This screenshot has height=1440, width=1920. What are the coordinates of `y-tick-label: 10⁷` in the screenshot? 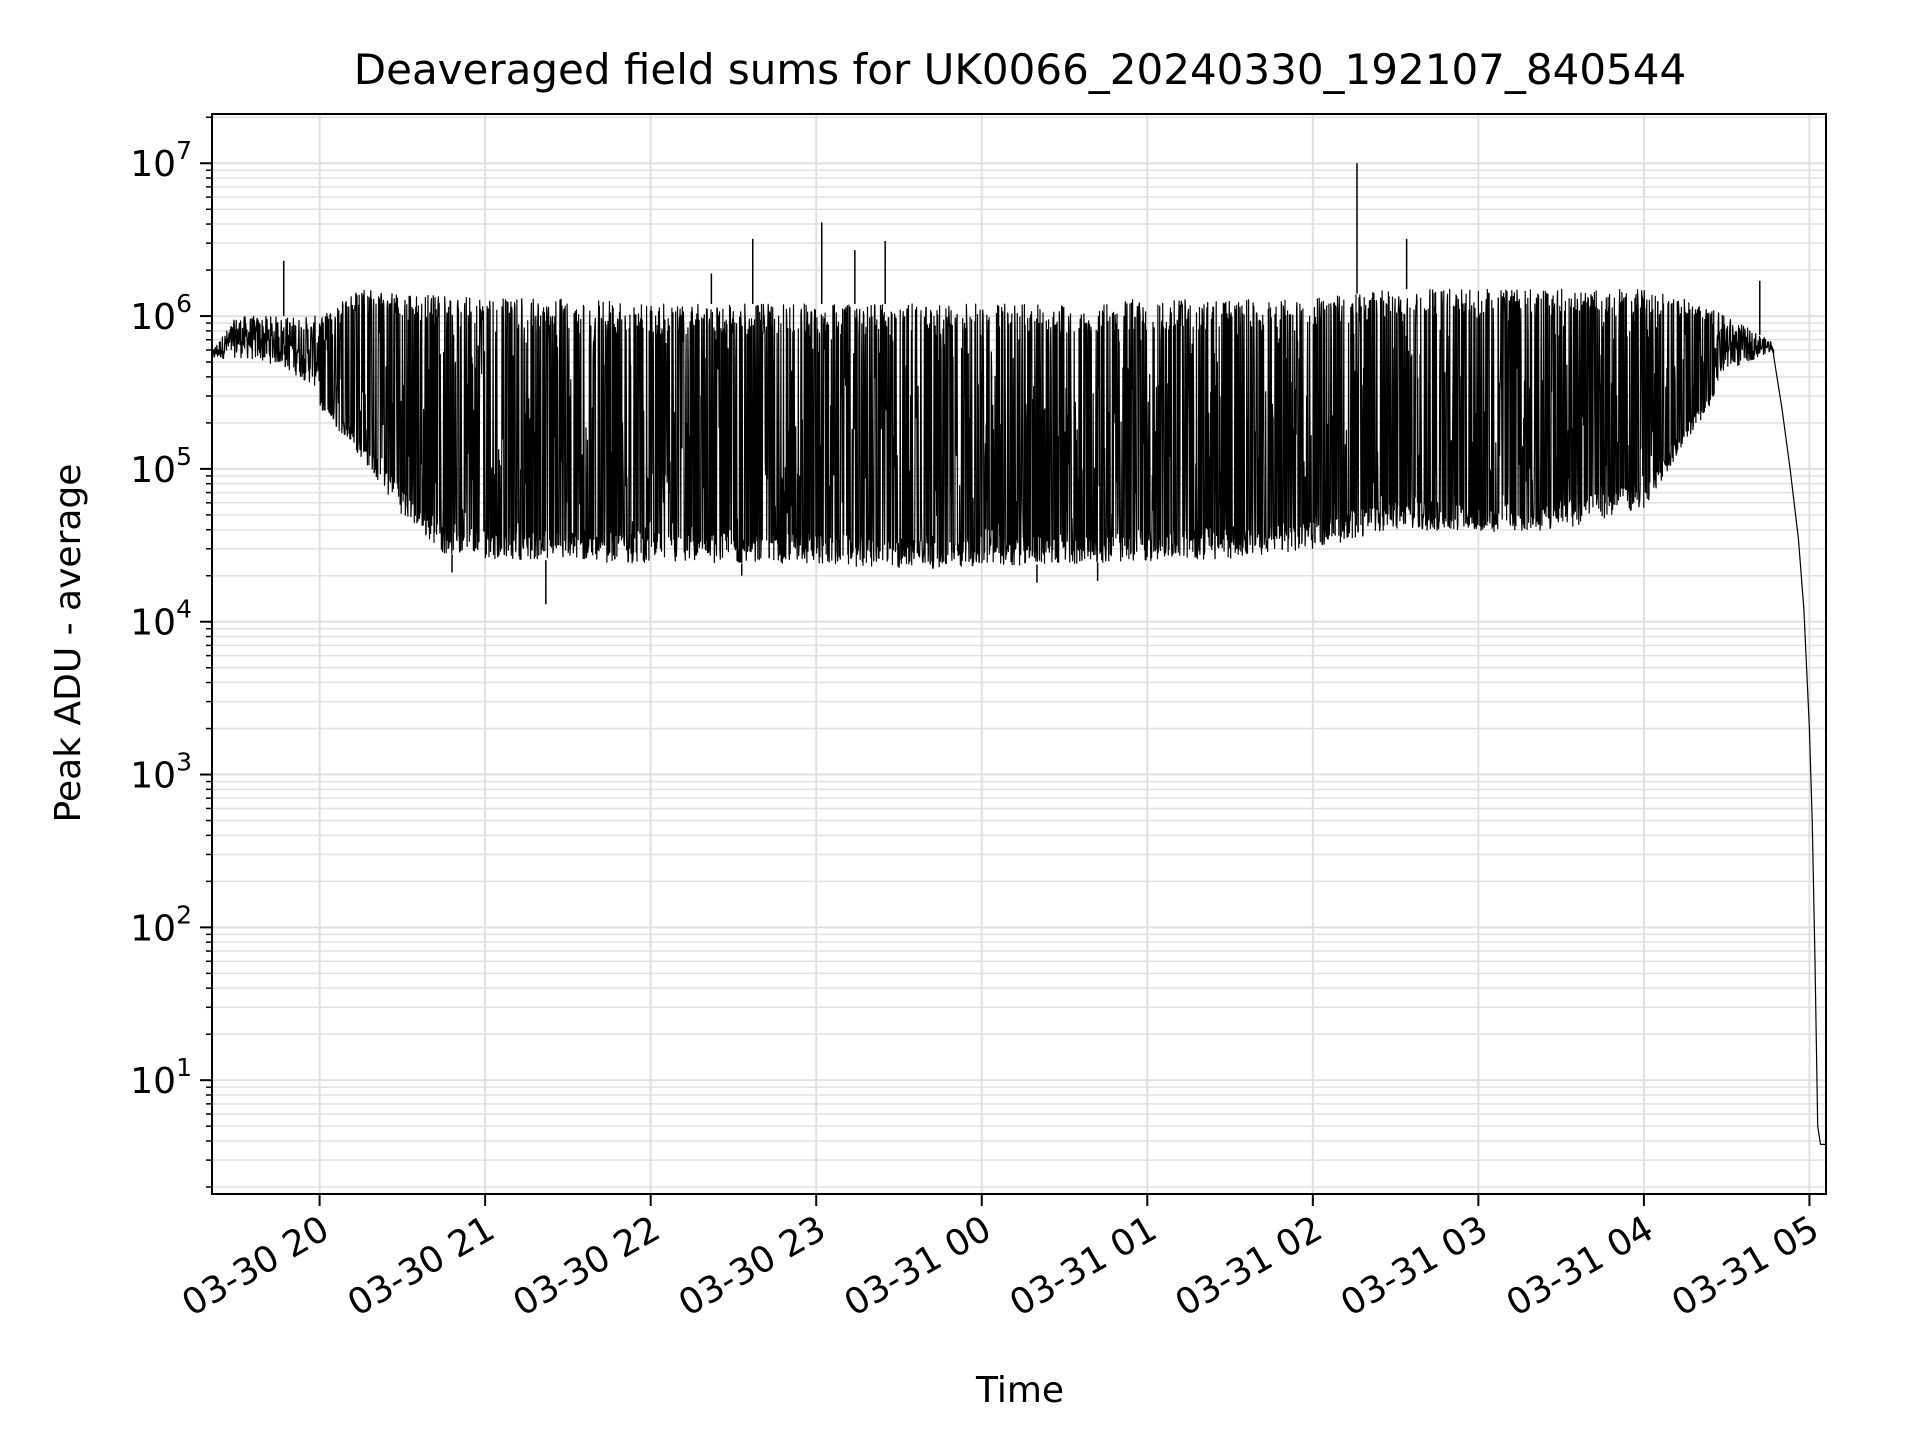 It's located at (161, 160).